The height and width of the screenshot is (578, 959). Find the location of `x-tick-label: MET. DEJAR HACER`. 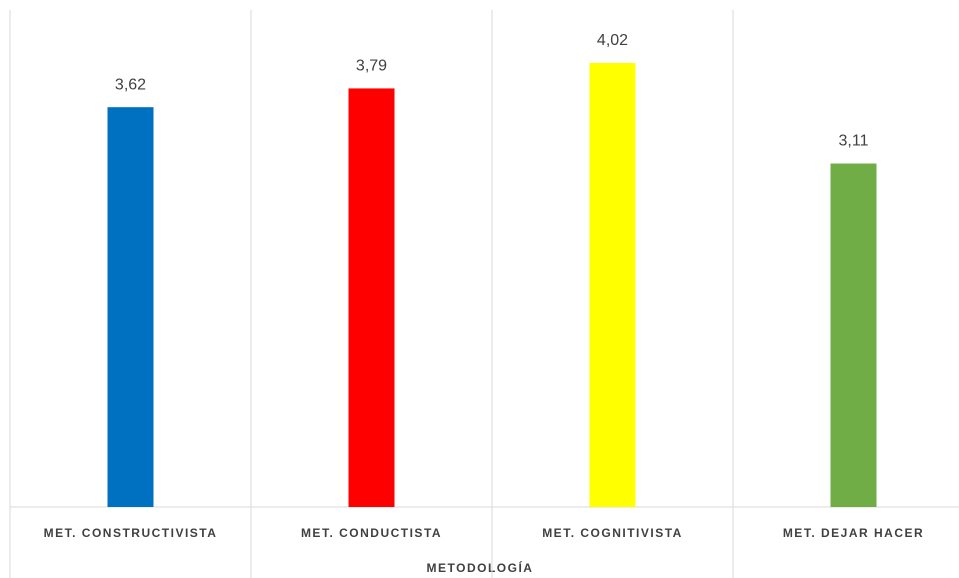

x-tick-label: MET. DEJAR HACER is located at coordinates (853, 533).